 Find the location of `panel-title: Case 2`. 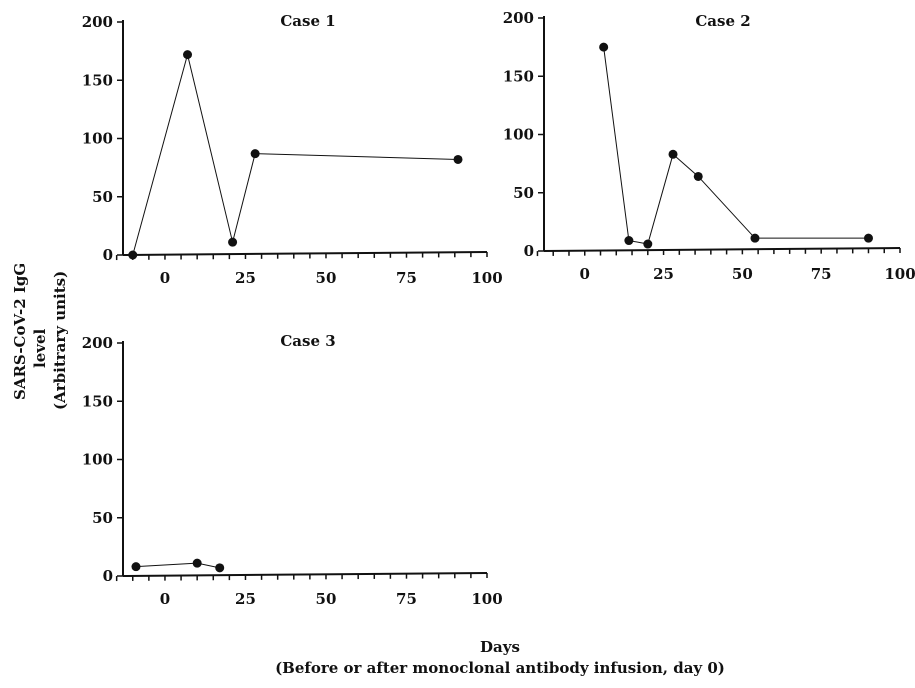

panel-title: Case 2 is located at coordinates (722, 21).